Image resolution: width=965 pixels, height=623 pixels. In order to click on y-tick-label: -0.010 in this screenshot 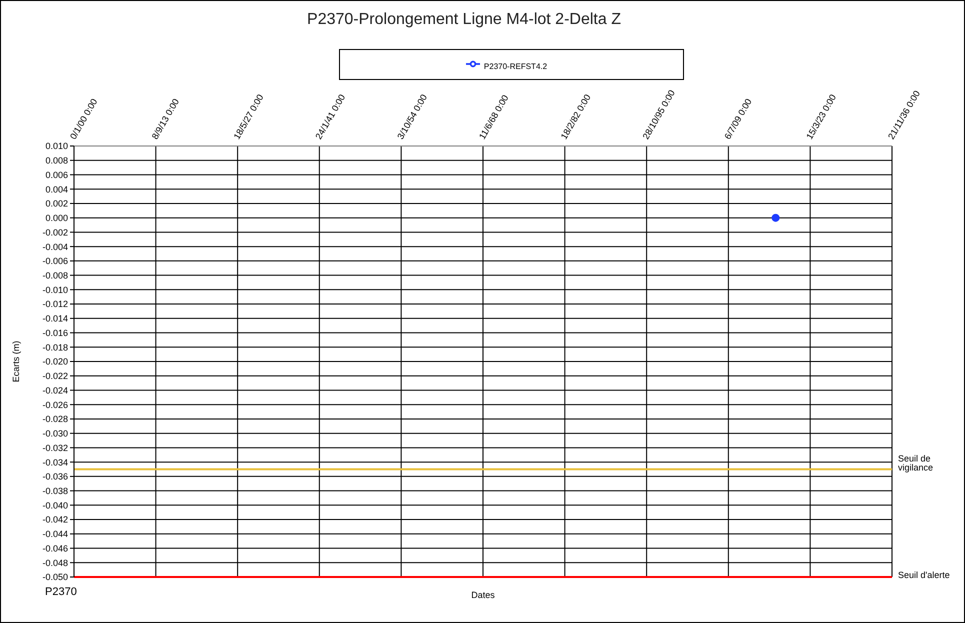, I will do `click(55, 289)`.